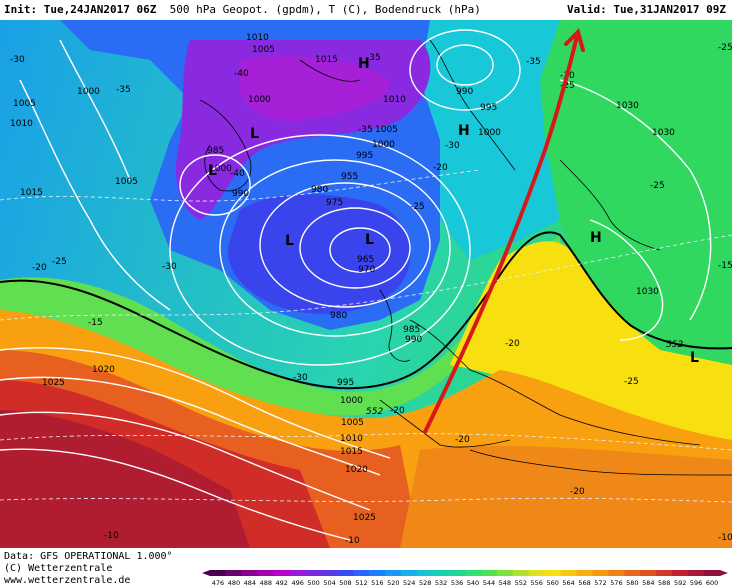  What do you see at coordinates (58, 568) in the screenshot?
I see `copyright: (C) Wetterzentrale` at bounding box center [58, 568].